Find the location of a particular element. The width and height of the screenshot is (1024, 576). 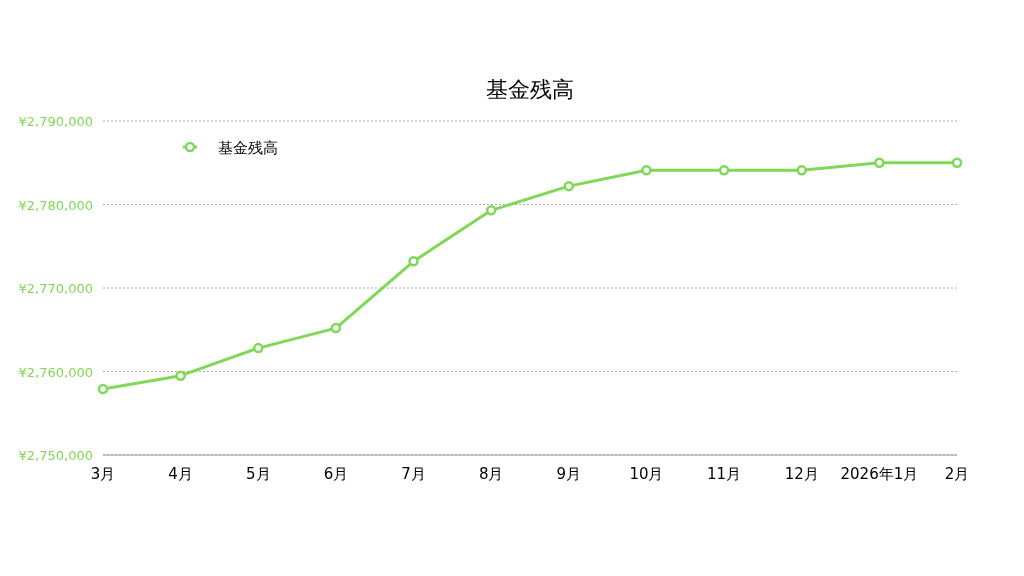

x-tick-label: 3月 is located at coordinates (103, 474).